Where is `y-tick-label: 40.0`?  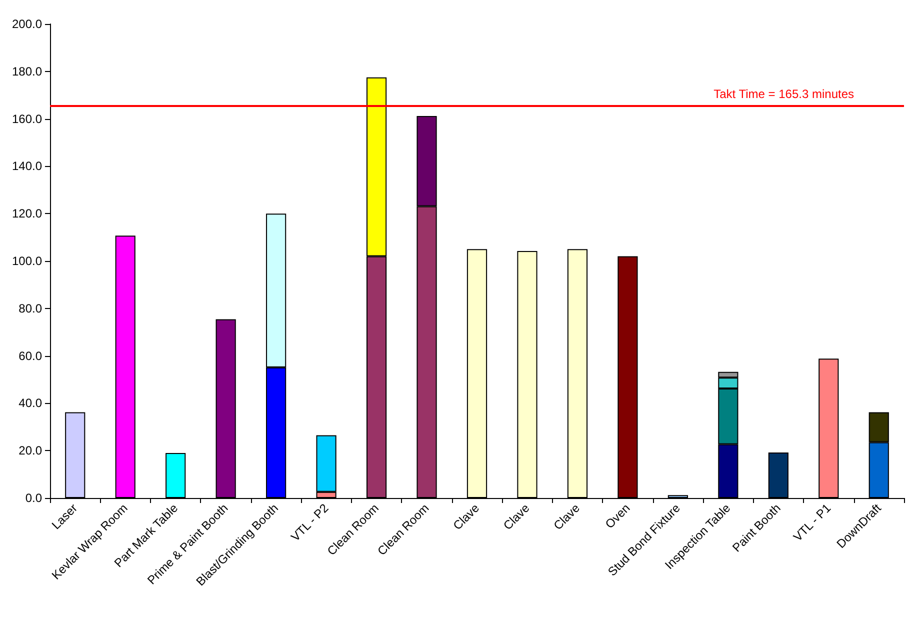 y-tick-label: 40.0 is located at coordinates (30, 403).